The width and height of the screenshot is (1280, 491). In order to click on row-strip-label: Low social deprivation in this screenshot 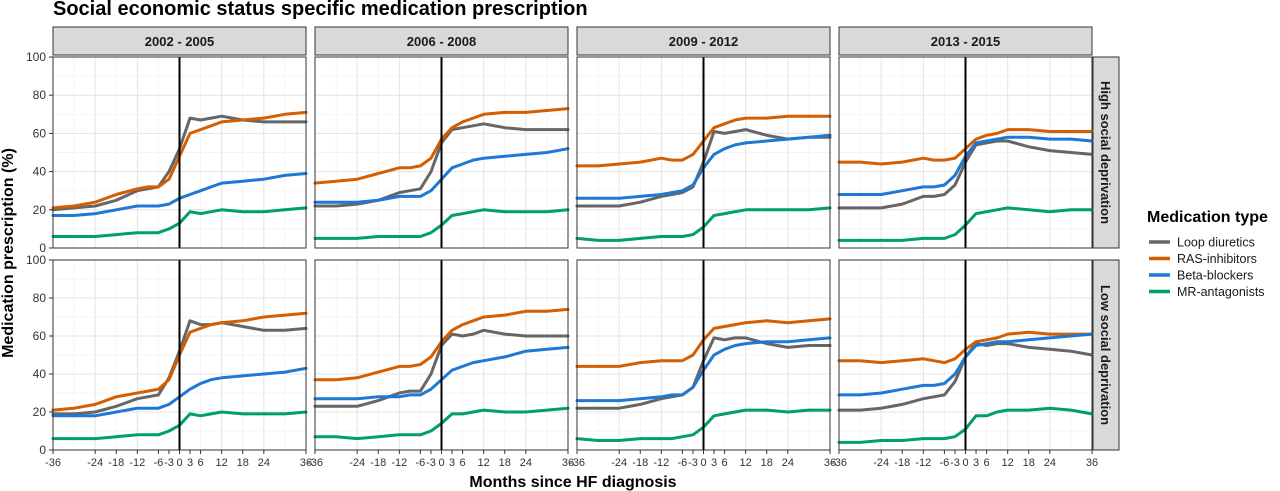, I will do `click(1105, 355)`.